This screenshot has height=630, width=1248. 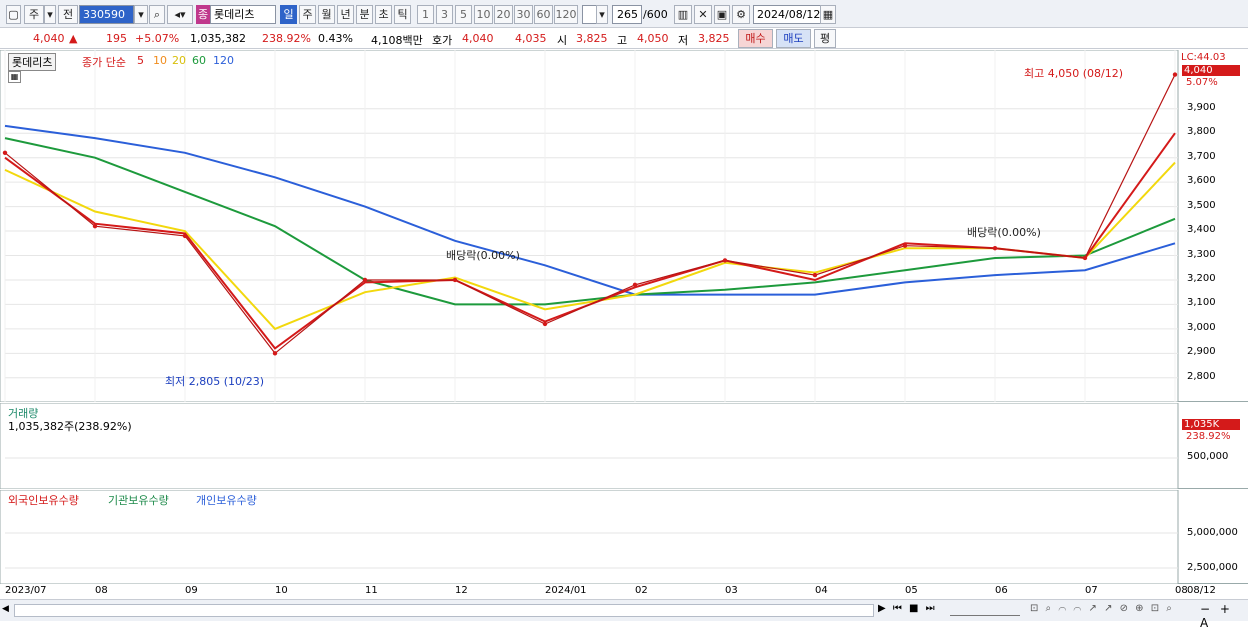 I want to click on period-month: 월, so click(x=326, y=14).